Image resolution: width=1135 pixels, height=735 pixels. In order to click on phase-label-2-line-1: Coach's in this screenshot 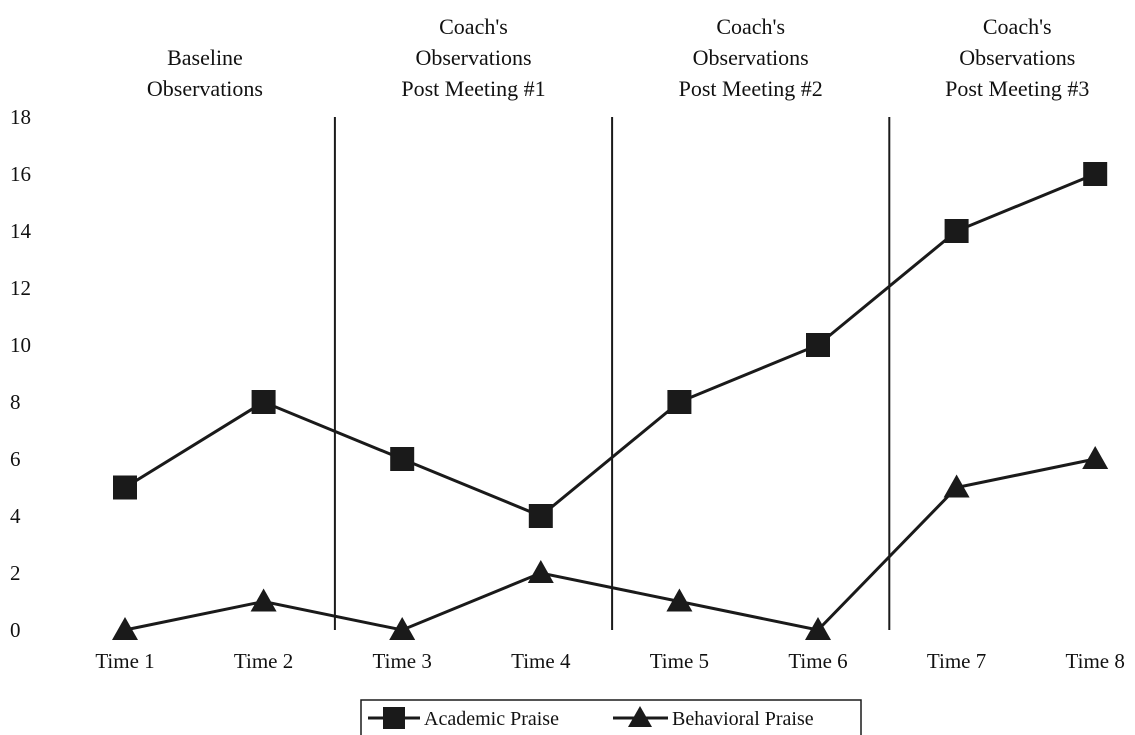, I will do `click(473, 26)`.